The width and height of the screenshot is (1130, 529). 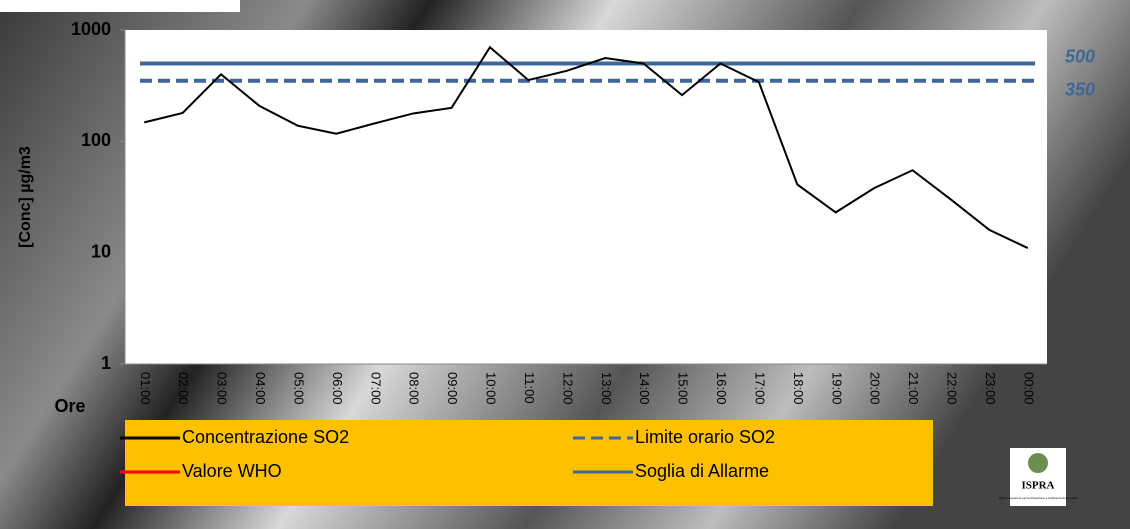 What do you see at coordinates (952, 388) in the screenshot?
I see `x-tick-label: 22:00` at bounding box center [952, 388].